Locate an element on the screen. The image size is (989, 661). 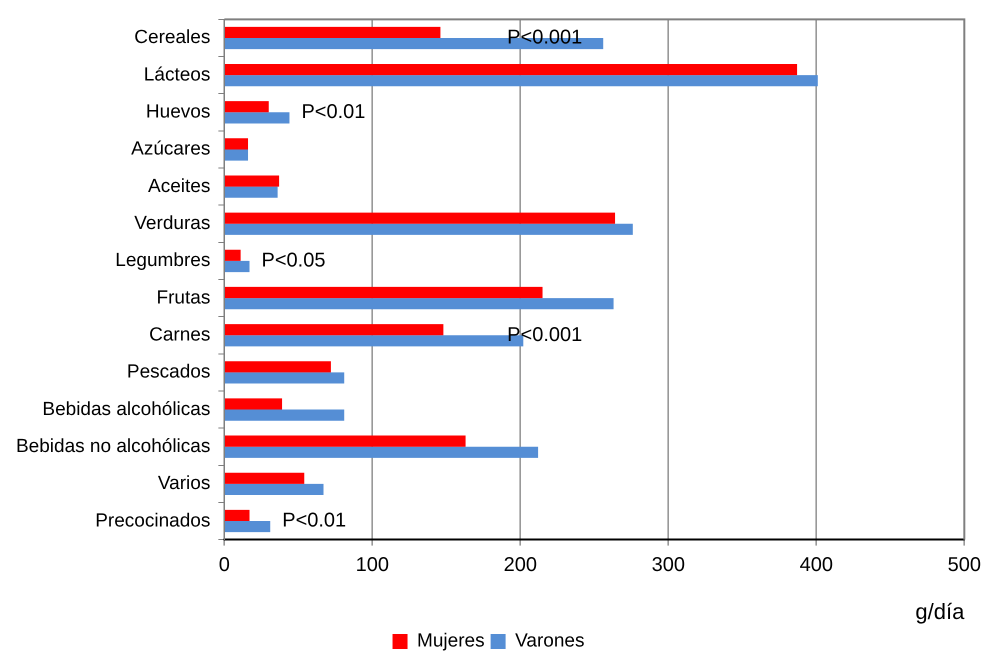
x-tick-label: 500 is located at coordinates (965, 565).